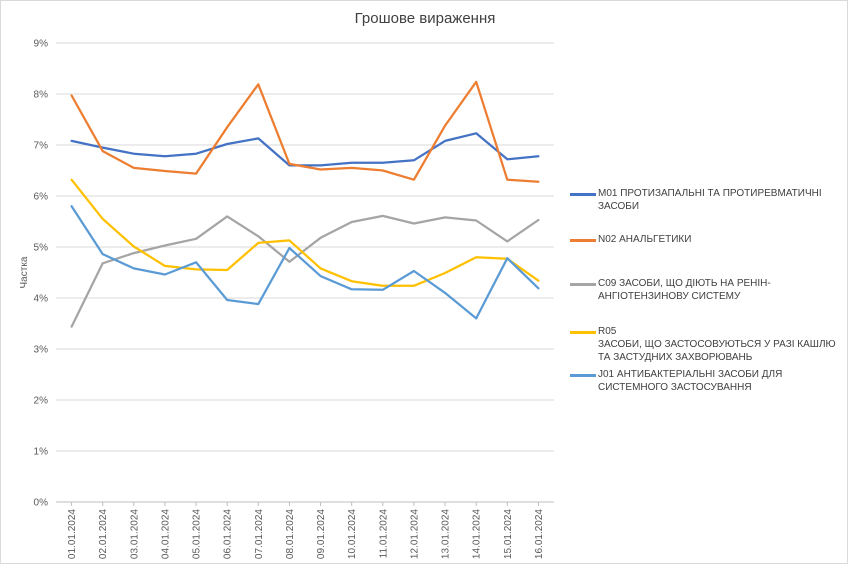  I want to click on x-tick-label: 08.01.2024, so click(290, 534).